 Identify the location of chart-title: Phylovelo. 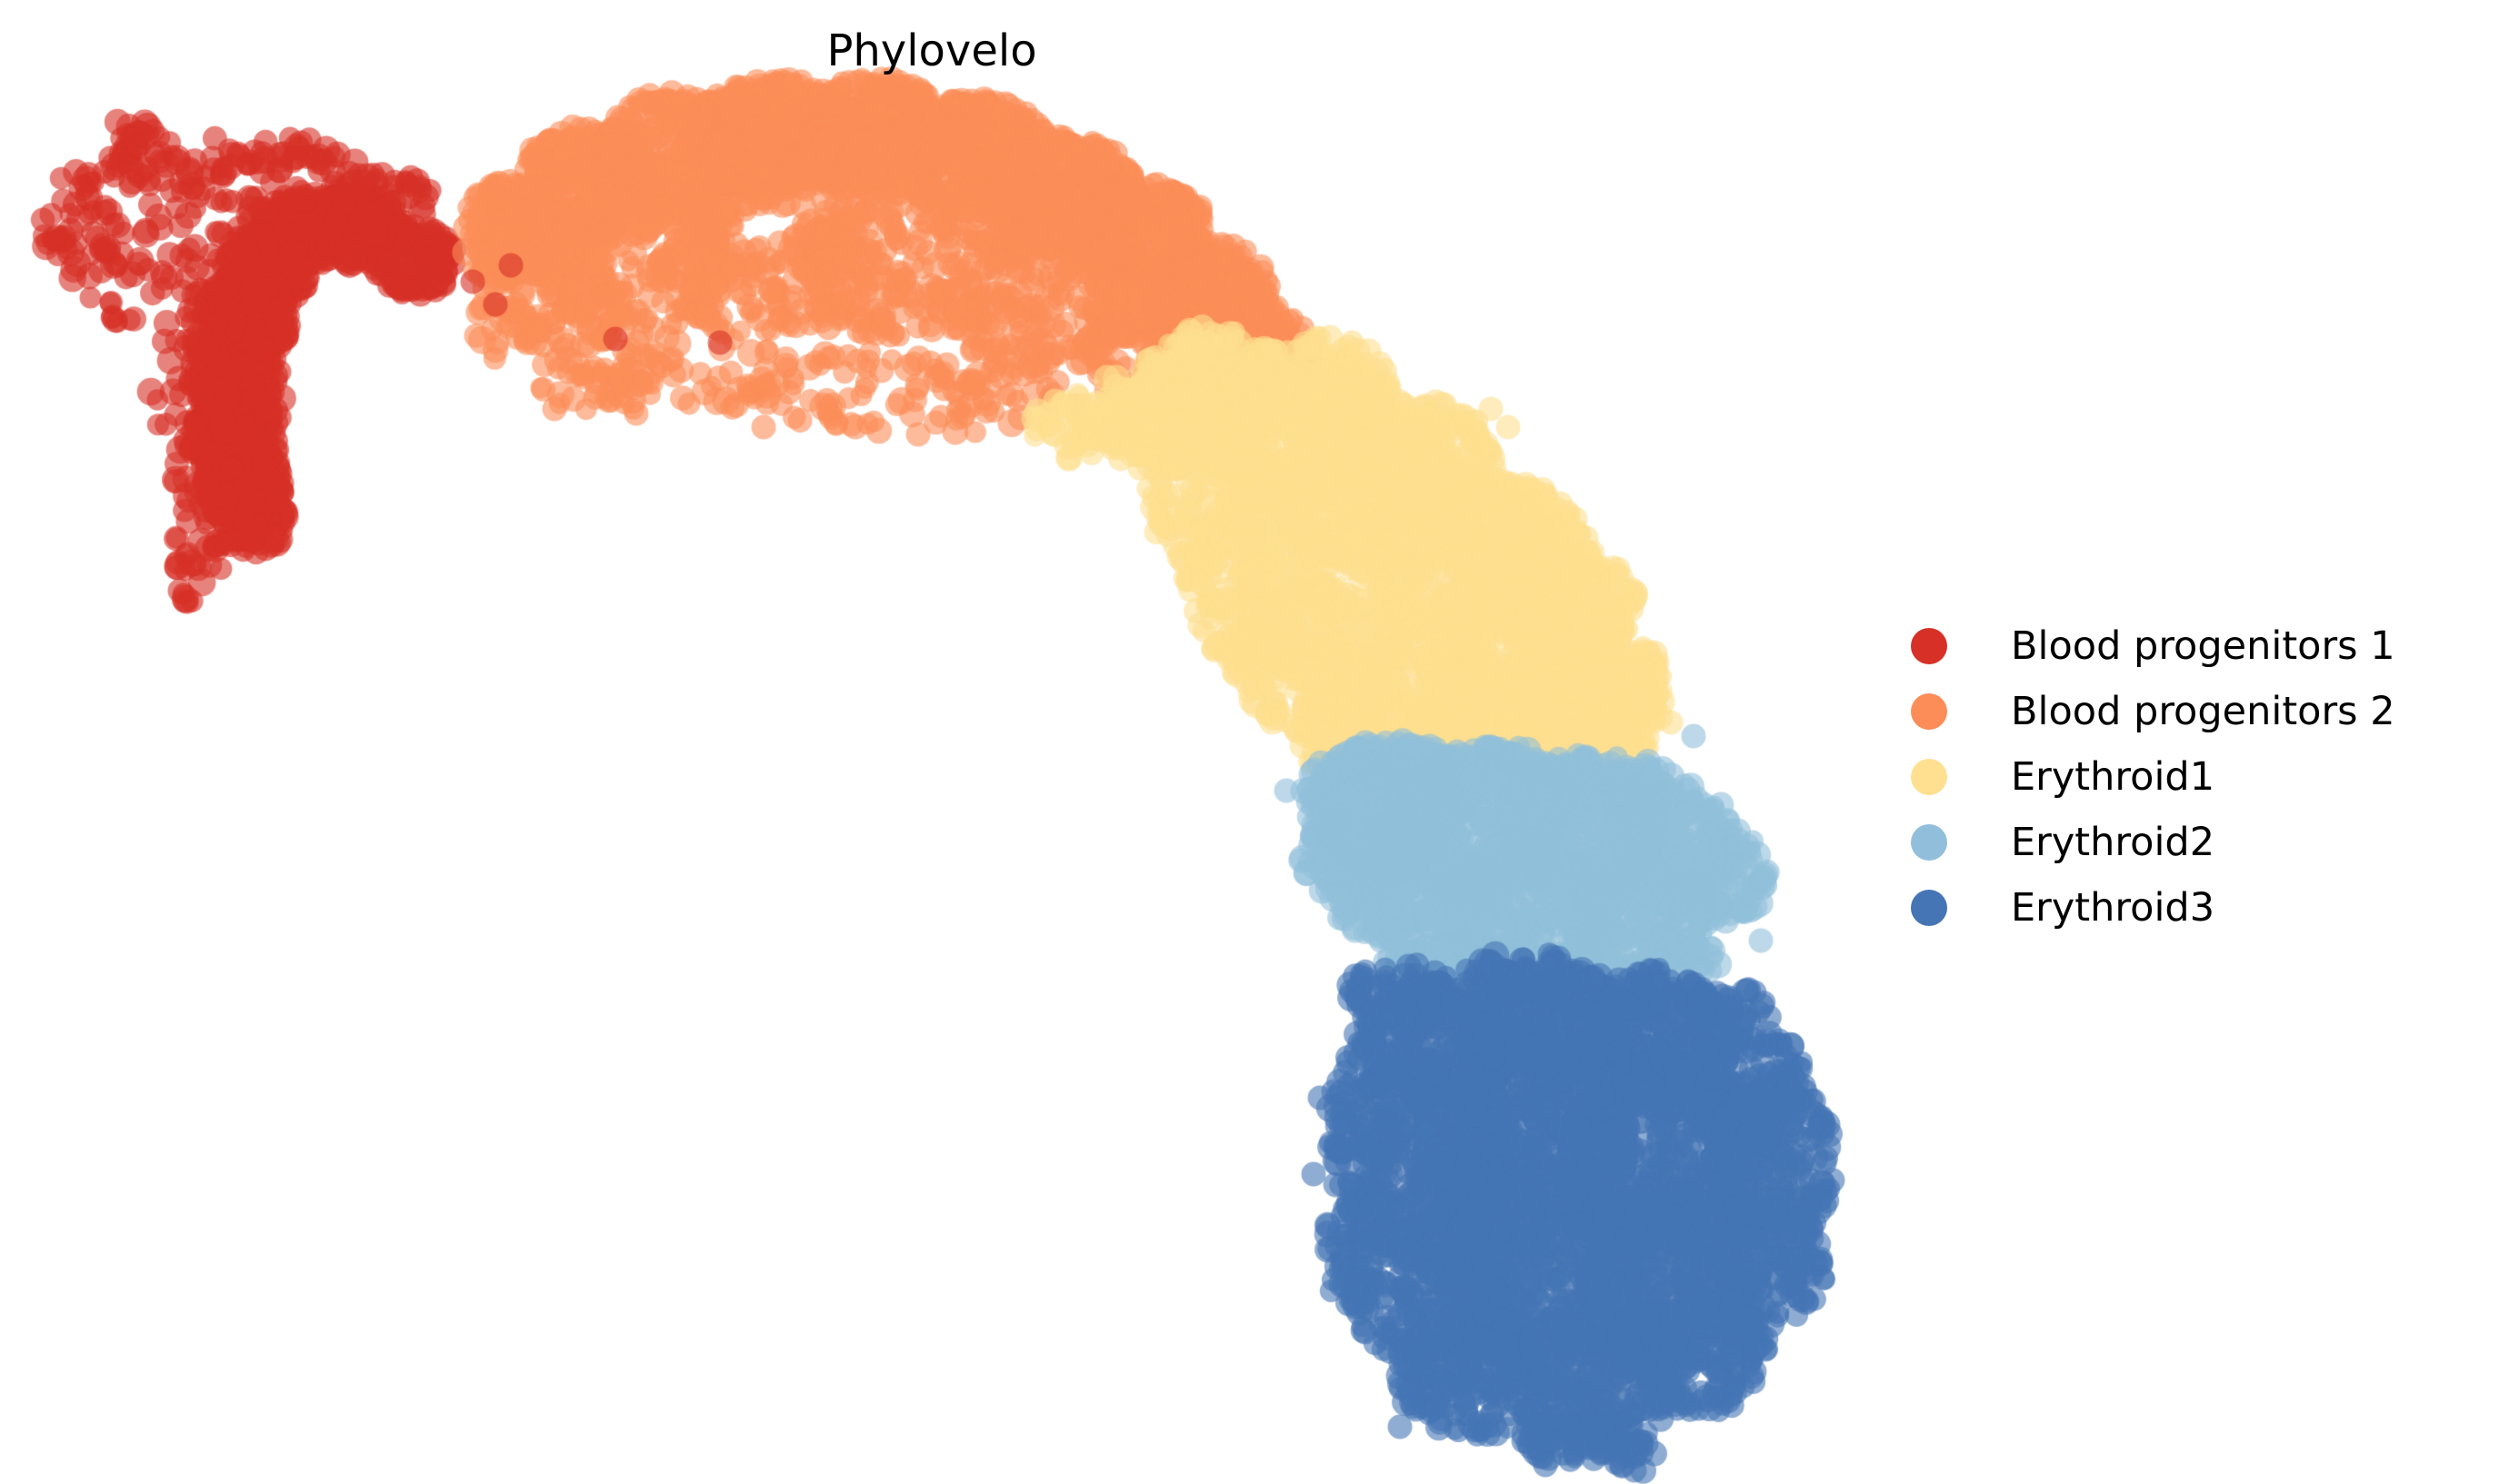
(931, 50).